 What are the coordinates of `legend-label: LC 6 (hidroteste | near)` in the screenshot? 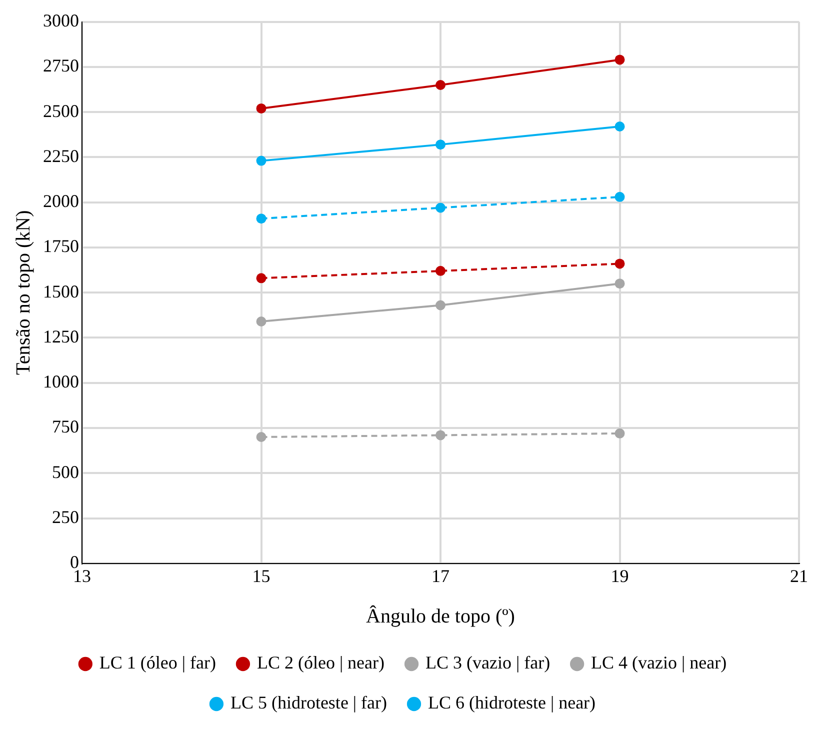 It's located at (512, 702).